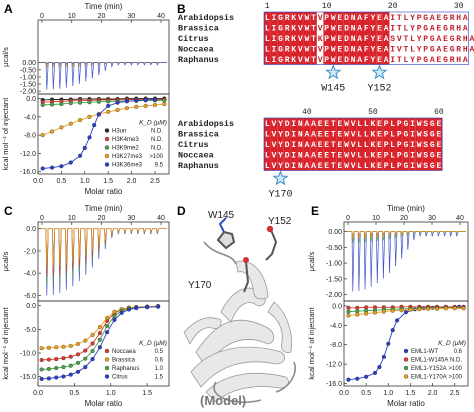  Describe the element at coordinates (293, 50) in the screenshot. I see `residue: K` at that location.